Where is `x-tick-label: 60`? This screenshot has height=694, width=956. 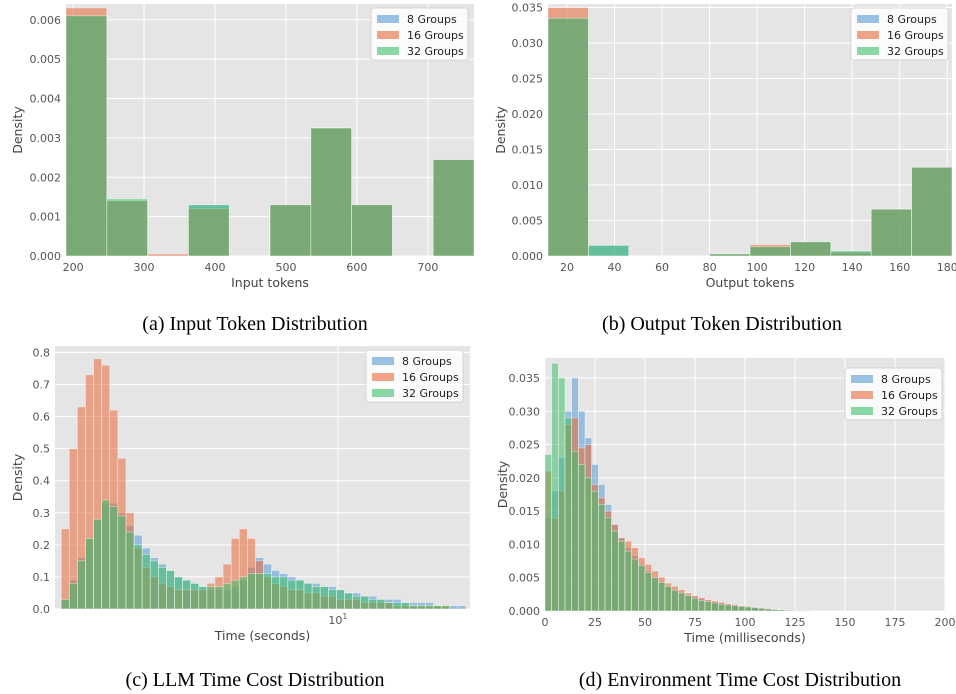 x-tick-label: 60 is located at coordinates (662, 267).